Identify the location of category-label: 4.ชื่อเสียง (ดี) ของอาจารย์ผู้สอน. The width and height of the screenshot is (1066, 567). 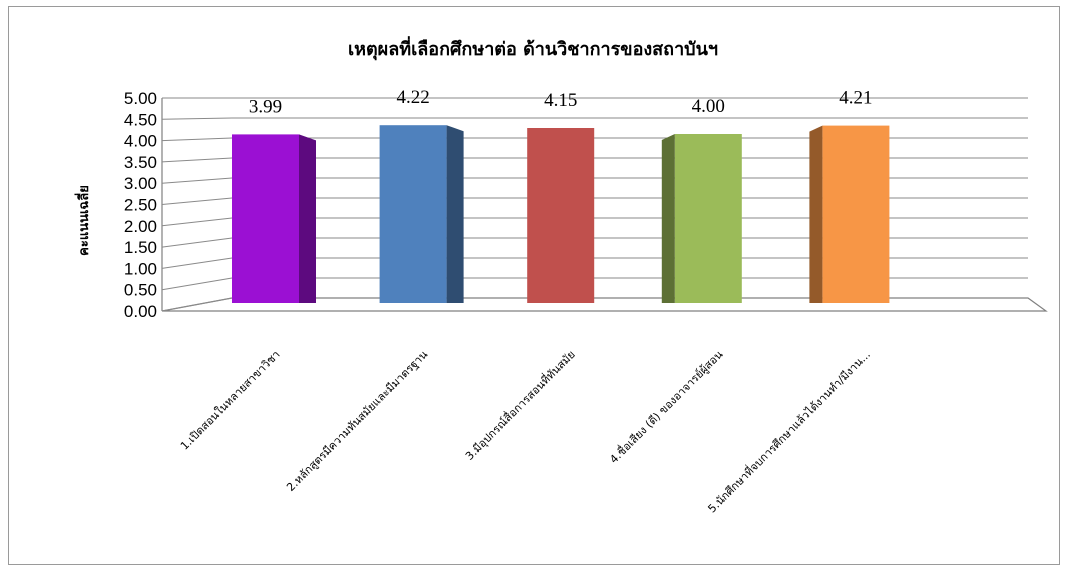
(666, 406).